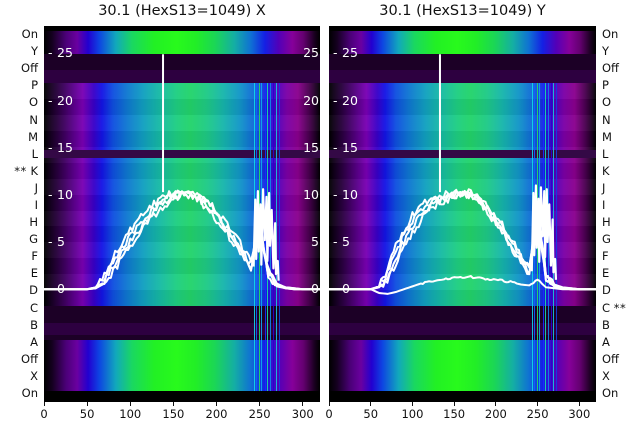  I want to click on category-label-x-20: X, so click(34, 375).